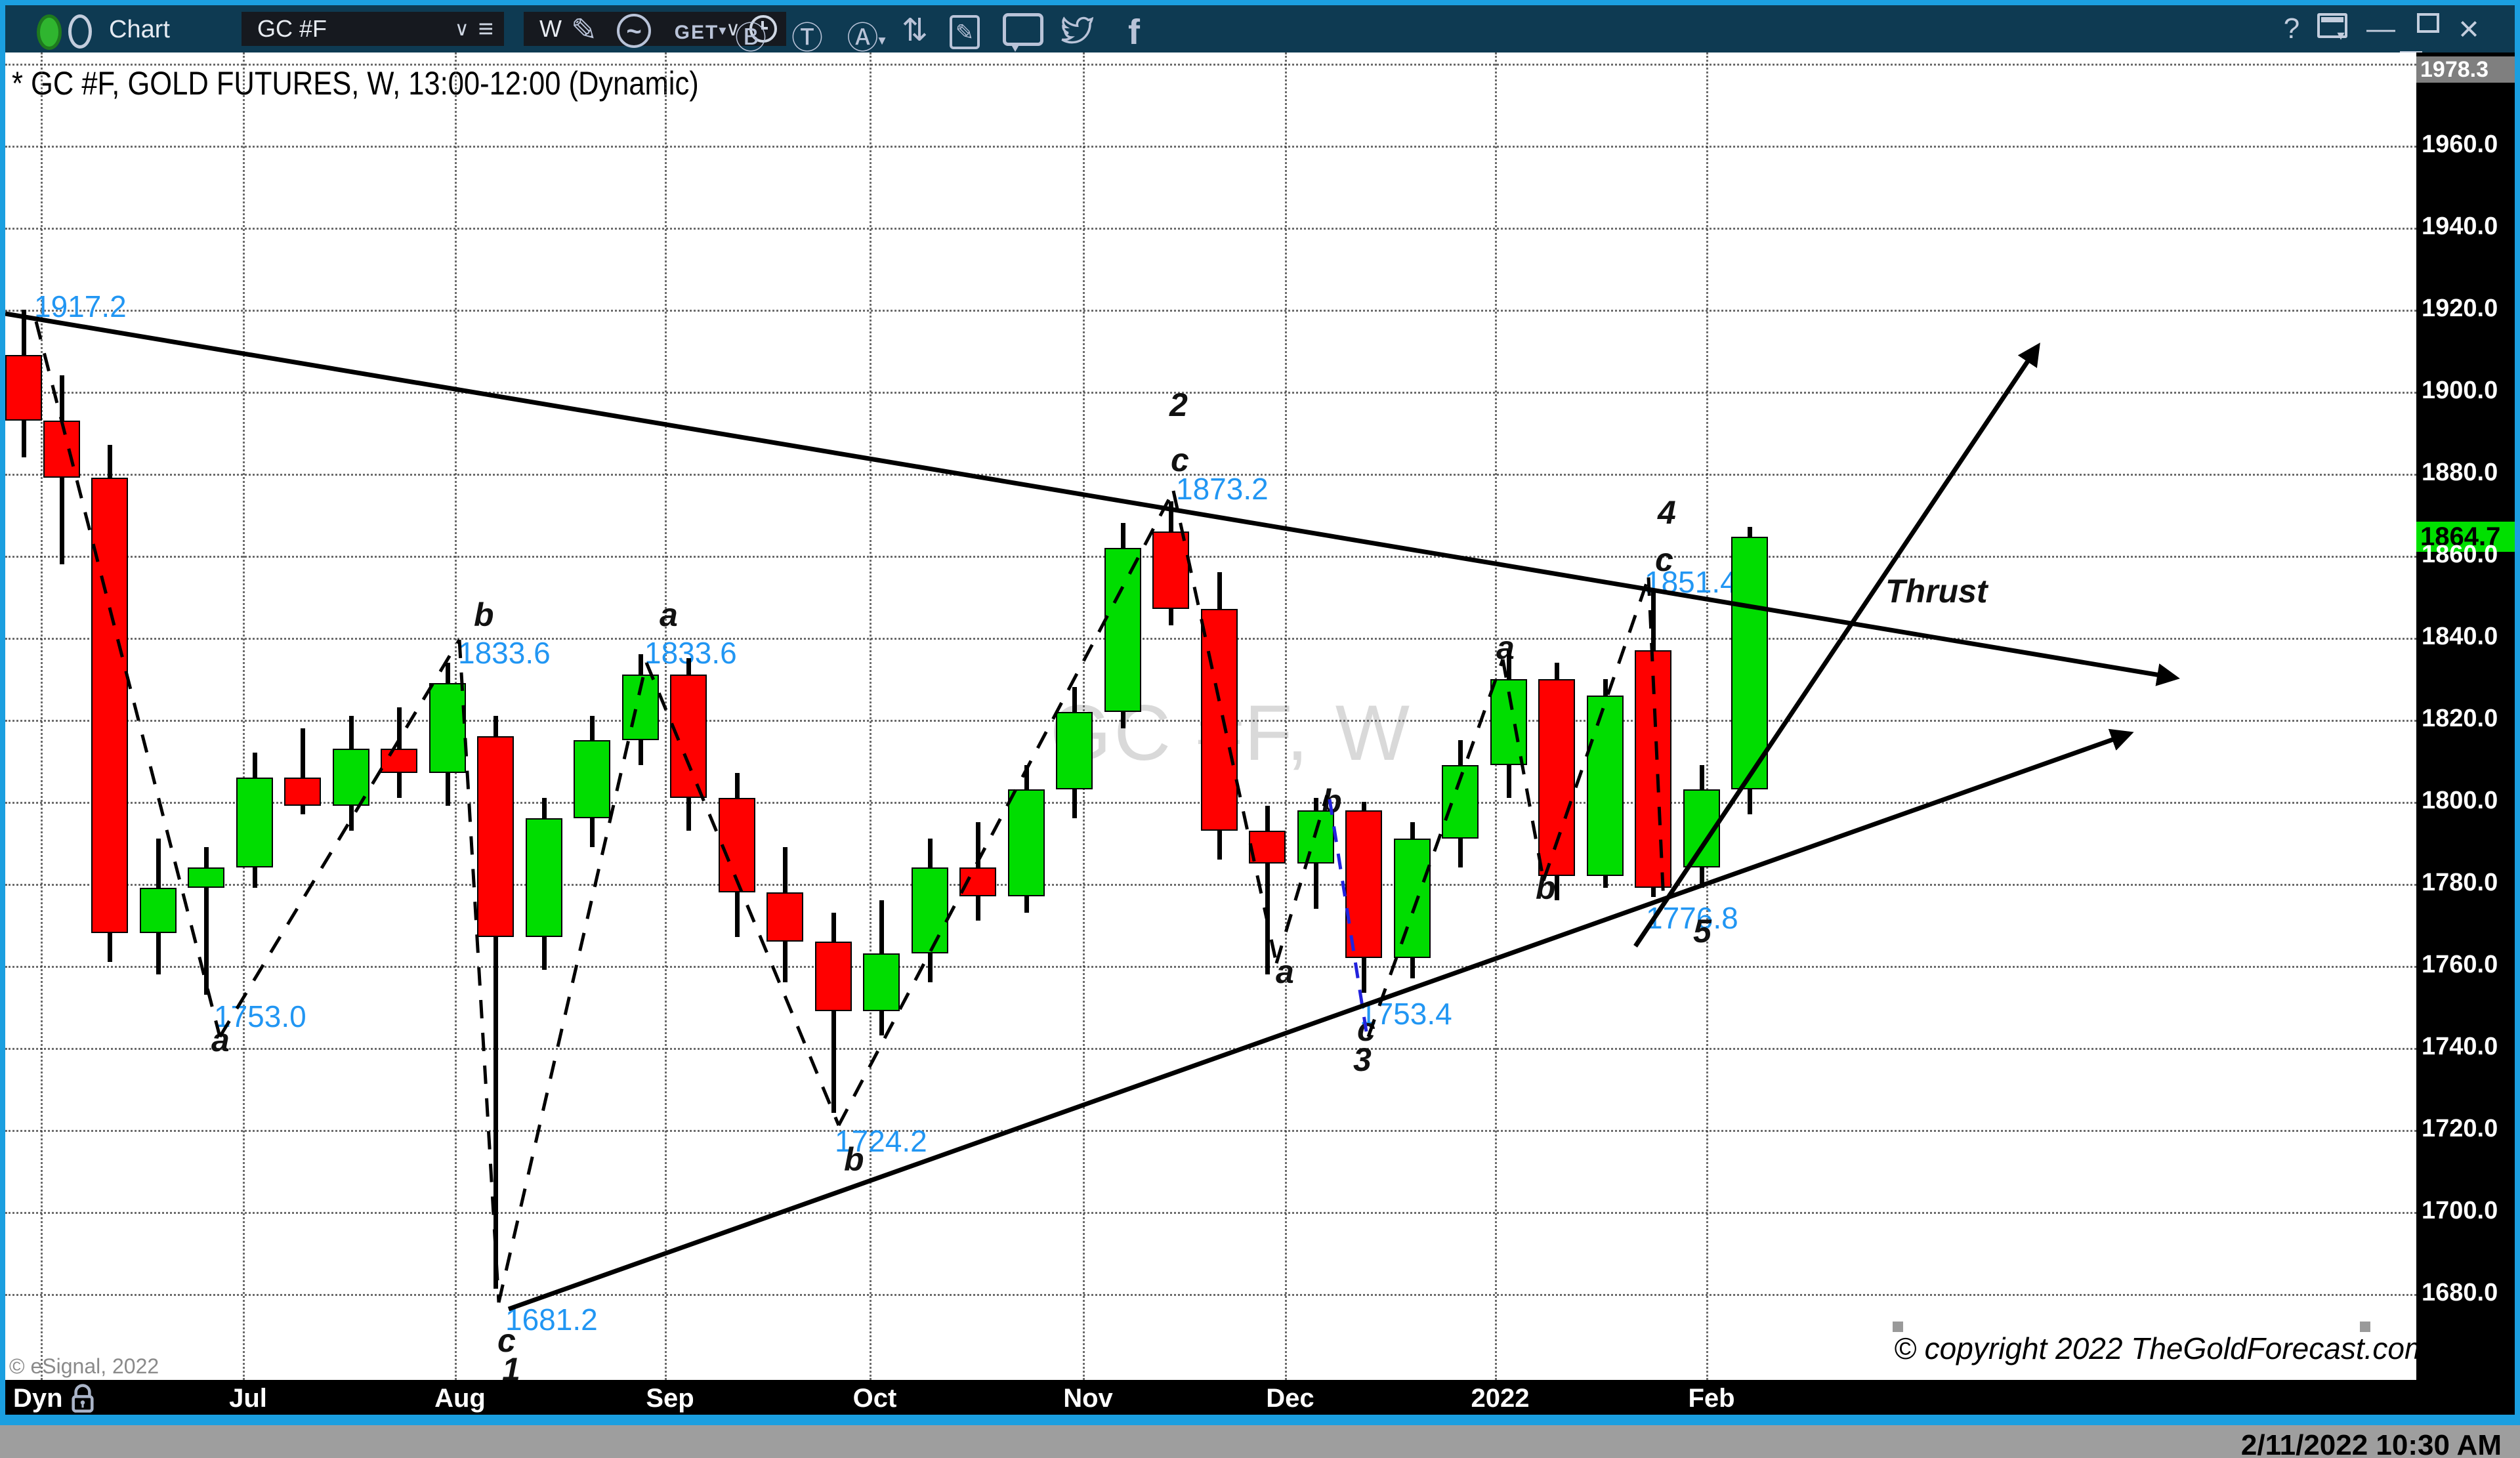 This screenshot has width=2520, height=1458. Describe the element at coordinates (915, 30) in the screenshot. I see `updown-arrows-icon: ⇅` at that location.